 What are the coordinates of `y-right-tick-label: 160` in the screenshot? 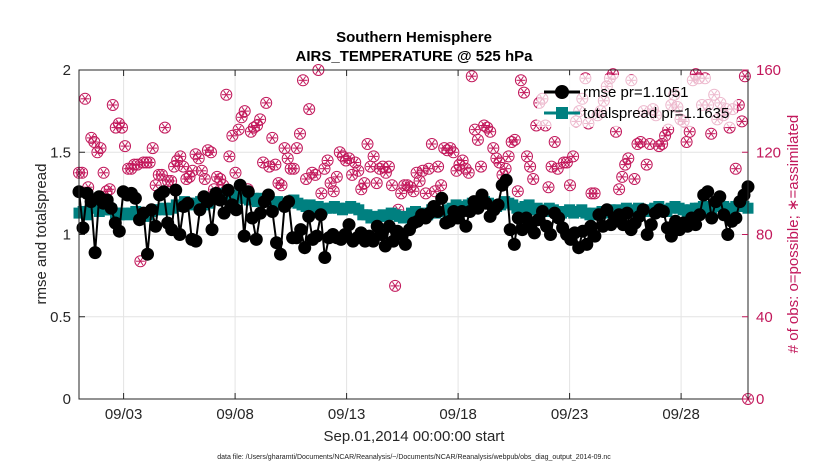 It's located at (768, 70).